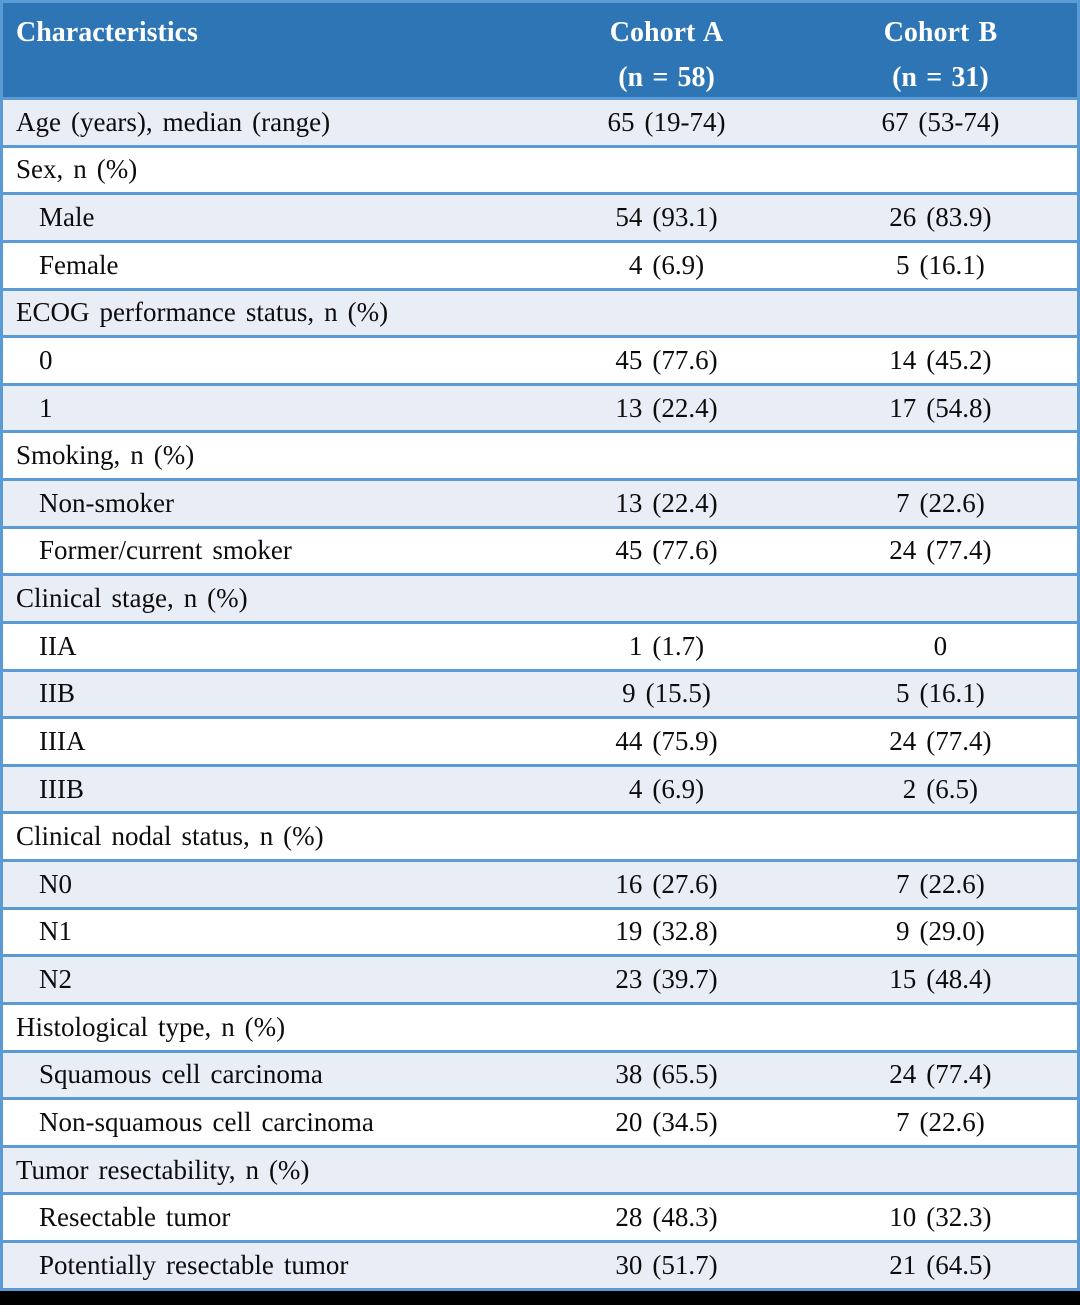  I want to click on table-row-female: Female 4 (6.9) 5 (16.1), so click(540, 265).